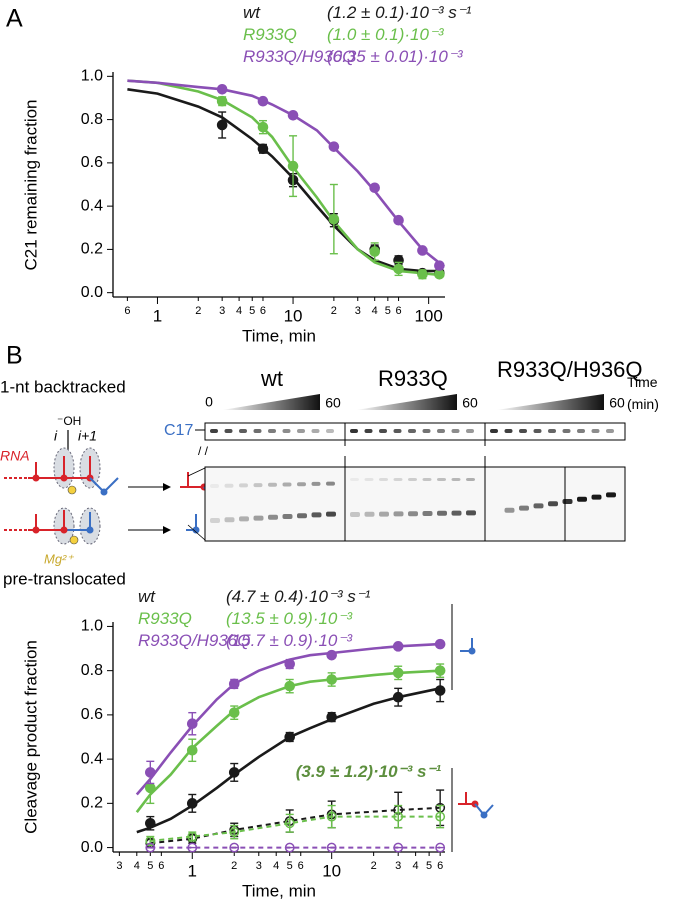  I want to click on y-tick-label: 0.8, so click(92, 119).